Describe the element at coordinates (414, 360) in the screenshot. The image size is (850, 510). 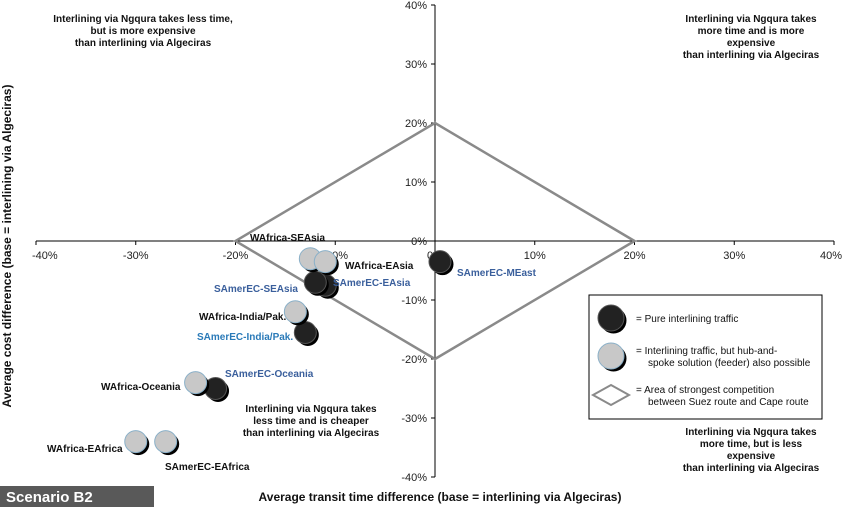
I see `y-tick-label: -20%` at that location.